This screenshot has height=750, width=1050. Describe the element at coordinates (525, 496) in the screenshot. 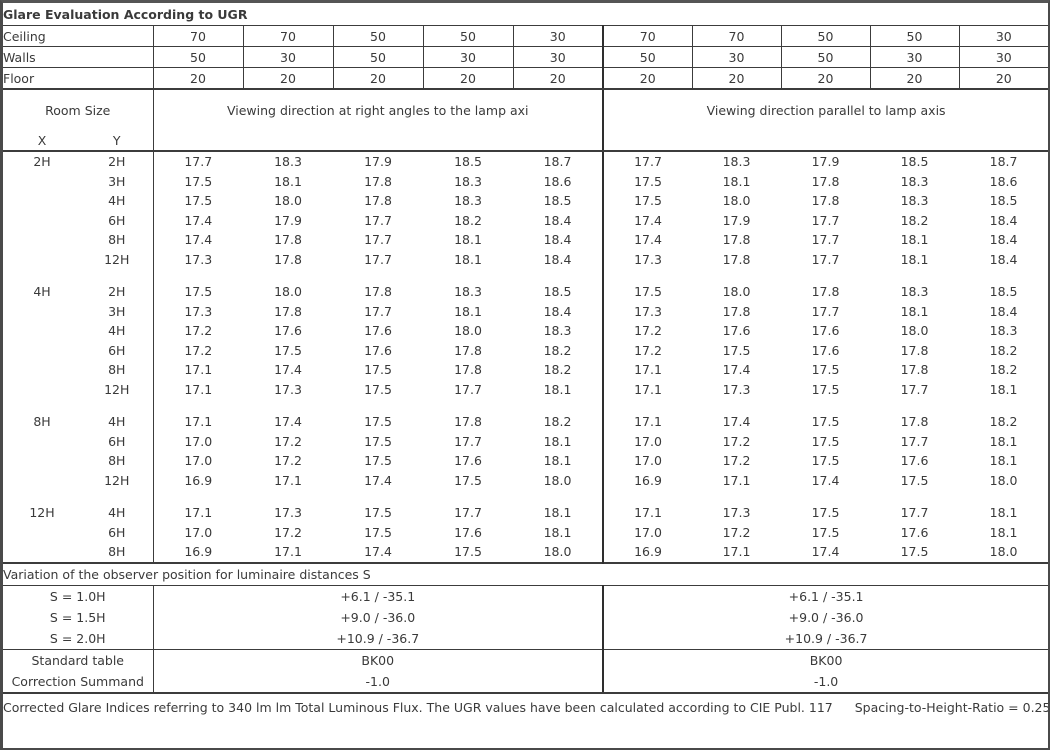

I see `group-spacer-row` at that location.